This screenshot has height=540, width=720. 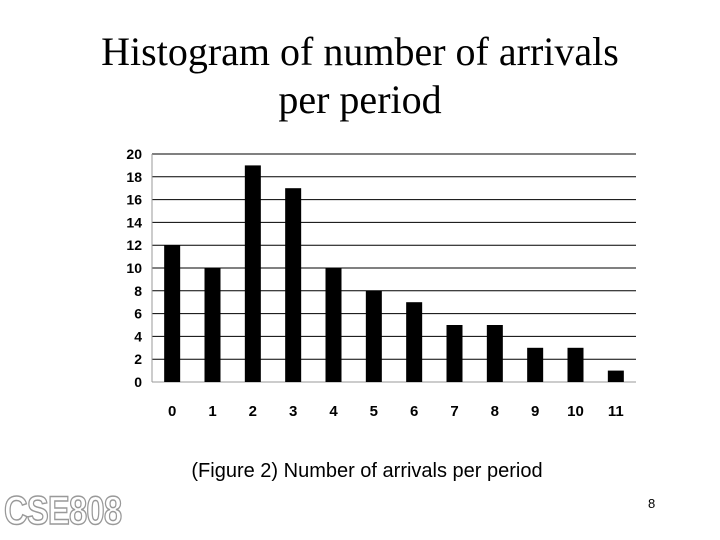 I want to click on y-tick-label: 2, so click(x=138, y=359).